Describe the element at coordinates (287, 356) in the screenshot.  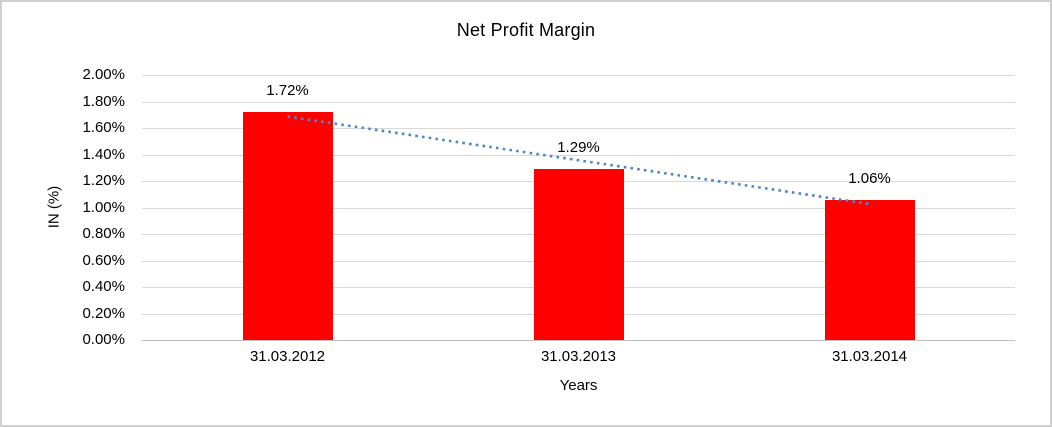
I see `x-tick-label: 31.03.2012` at that location.